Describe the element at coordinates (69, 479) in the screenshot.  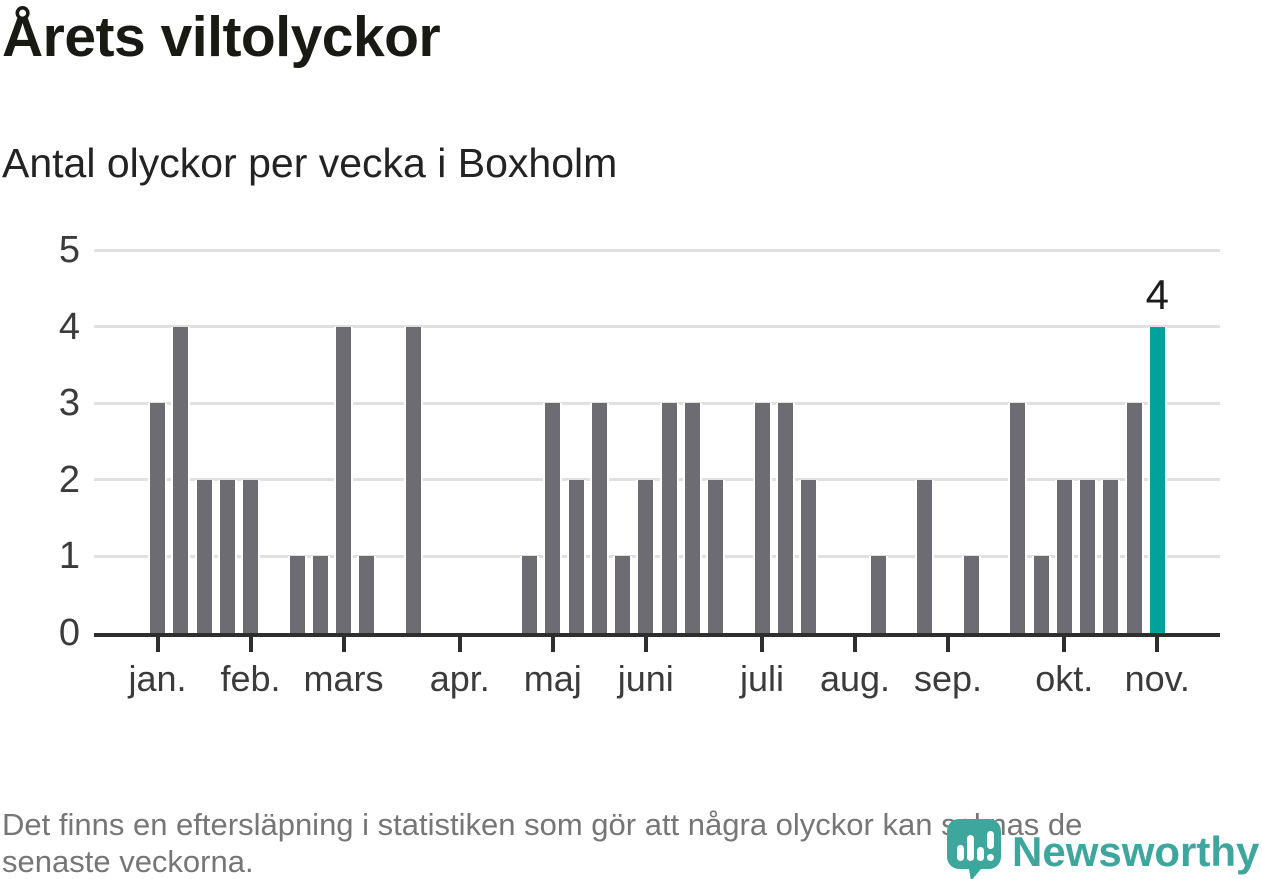
I see `y-axis-label-2: 2` at that location.